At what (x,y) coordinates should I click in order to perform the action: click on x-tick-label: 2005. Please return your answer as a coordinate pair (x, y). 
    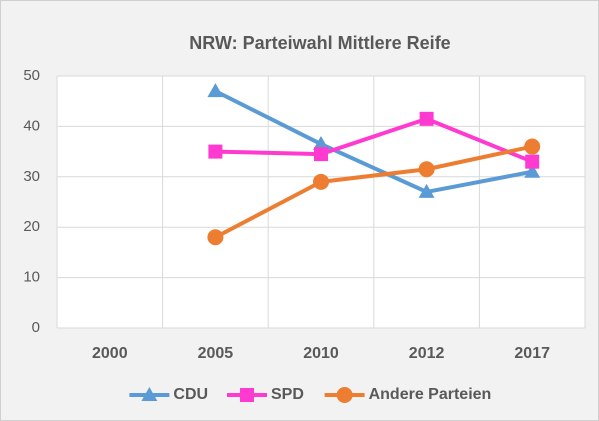
    Looking at the image, I should click on (216, 353).